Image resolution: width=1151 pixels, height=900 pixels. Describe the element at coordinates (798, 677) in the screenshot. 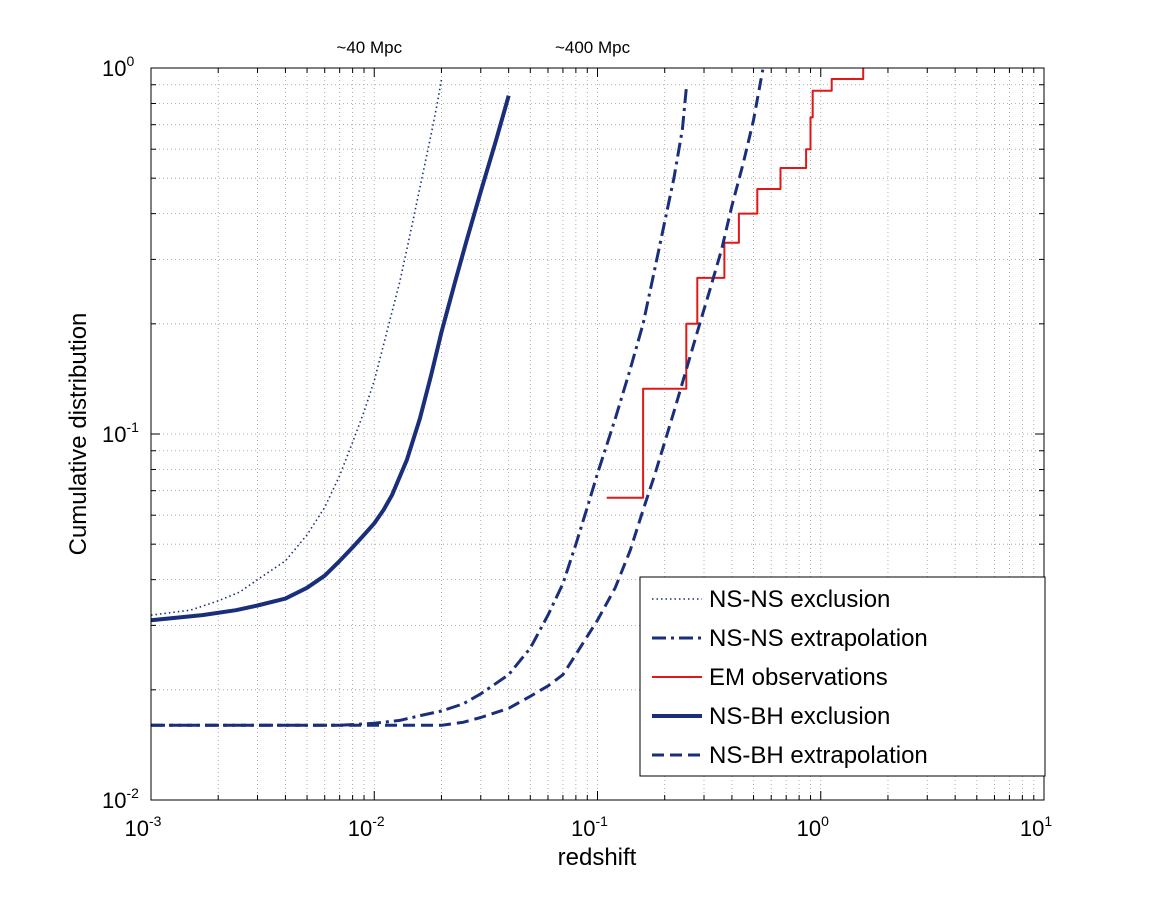

I see `legend-label: EM observations` at that location.